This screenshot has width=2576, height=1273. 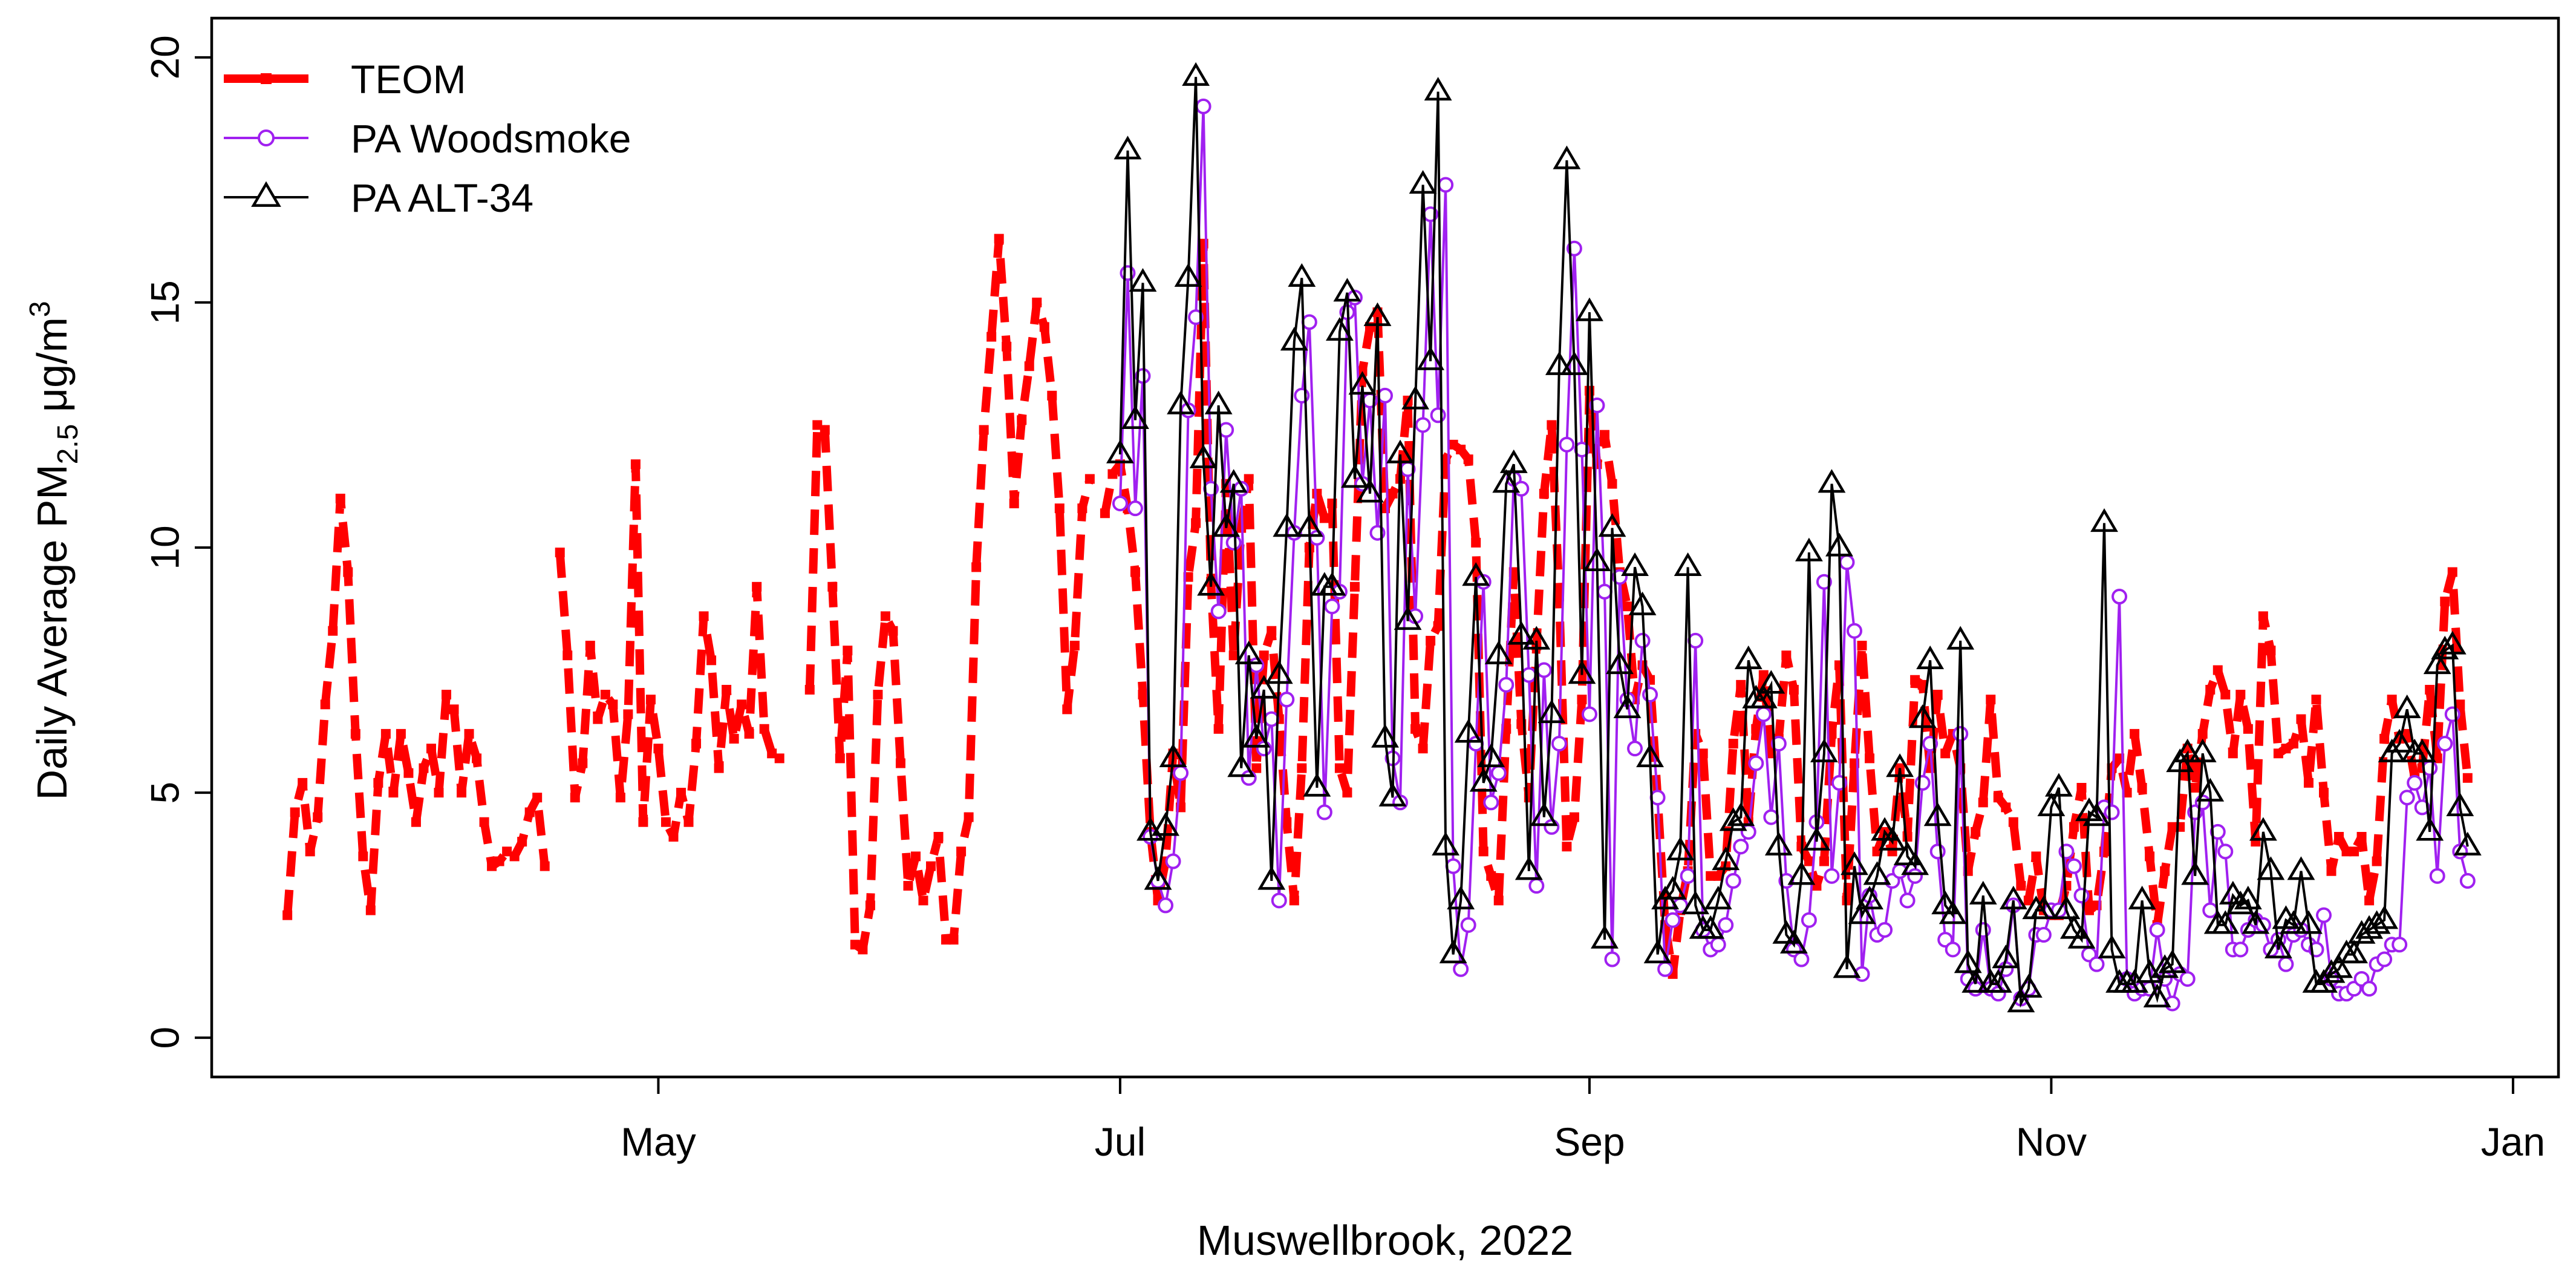 What do you see at coordinates (2513, 1141) in the screenshot?
I see `x-tick-label: Jan` at bounding box center [2513, 1141].